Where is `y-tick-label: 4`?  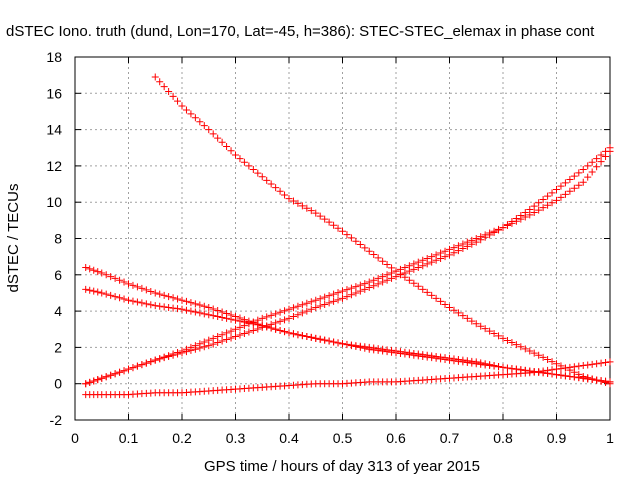
y-tick-label: 4 is located at coordinates (58, 311).